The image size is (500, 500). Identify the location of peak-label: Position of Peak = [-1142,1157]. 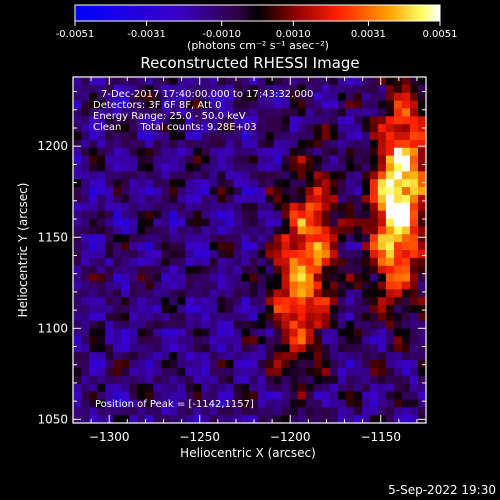
(174, 404).